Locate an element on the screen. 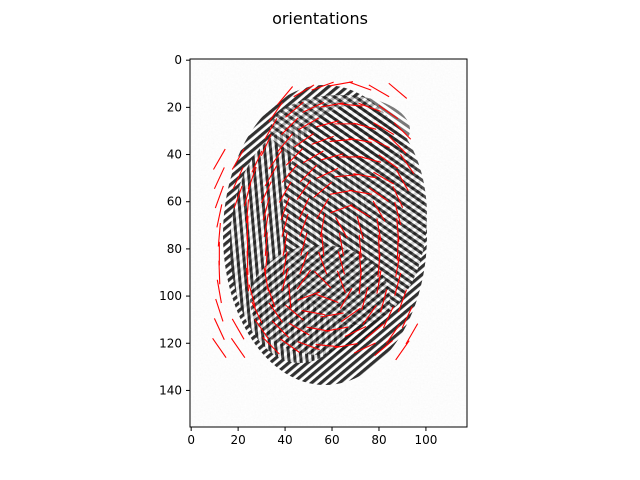  x-tick-label: 80 is located at coordinates (378, 440).